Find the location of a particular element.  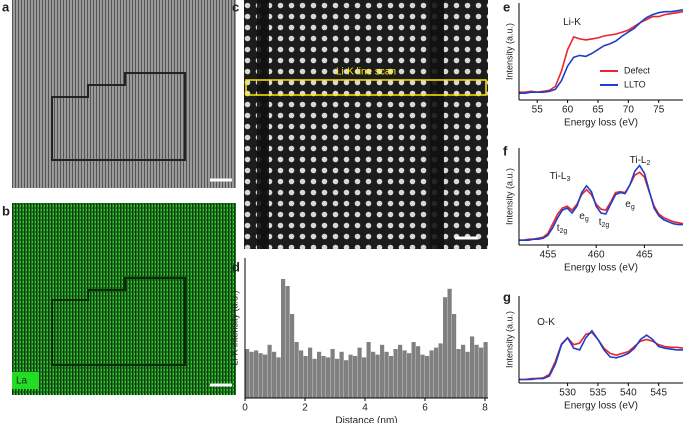

x-tick-label: 2 is located at coordinates (305, 408).